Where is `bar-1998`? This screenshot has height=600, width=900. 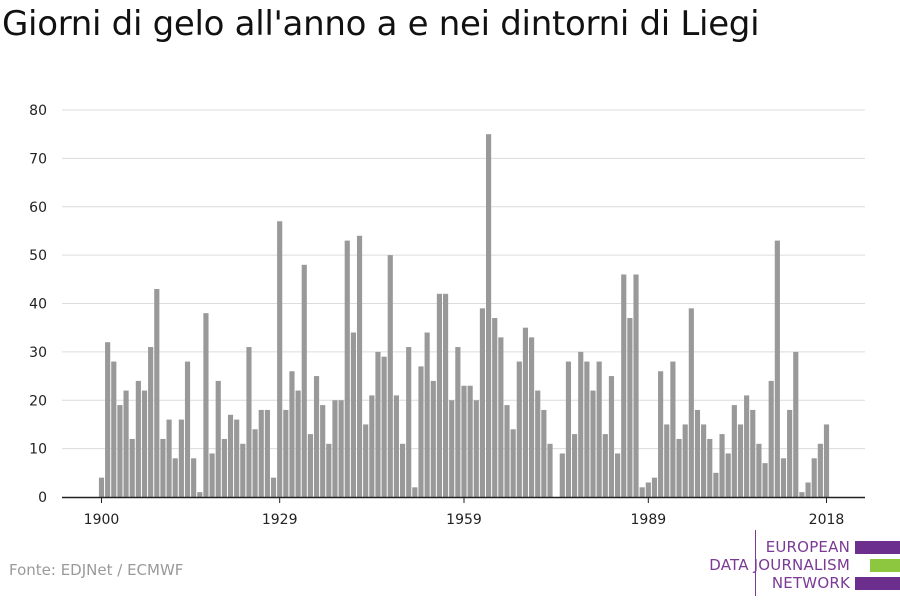
bar-1998 is located at coordinates (704, 460).